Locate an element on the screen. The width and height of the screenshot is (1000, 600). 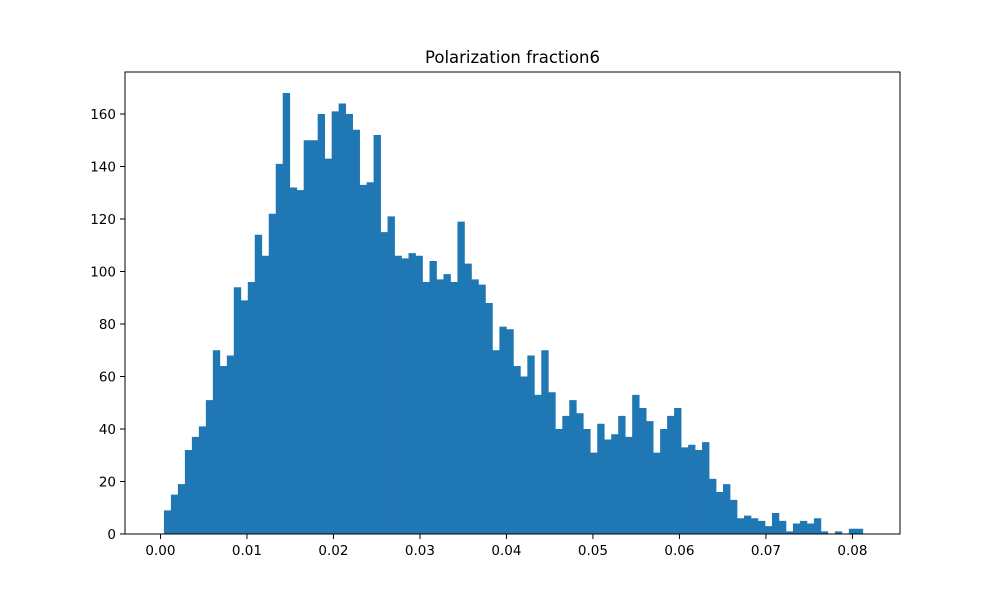
y-tick-label: 140 is located at coordinates (103, 168).